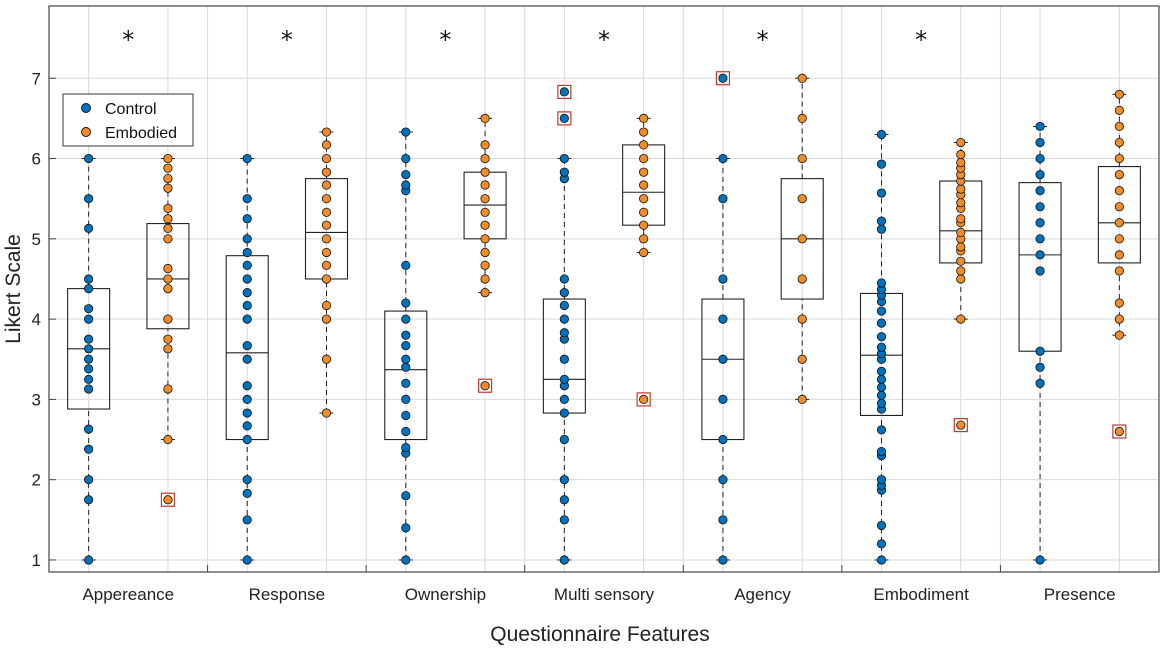 This screenshot has height=649, width=1169. What do you see at coordinates (36, 319) in the screenshot?
I see `y-tick-label: 4` at bounding box center [36, 319].